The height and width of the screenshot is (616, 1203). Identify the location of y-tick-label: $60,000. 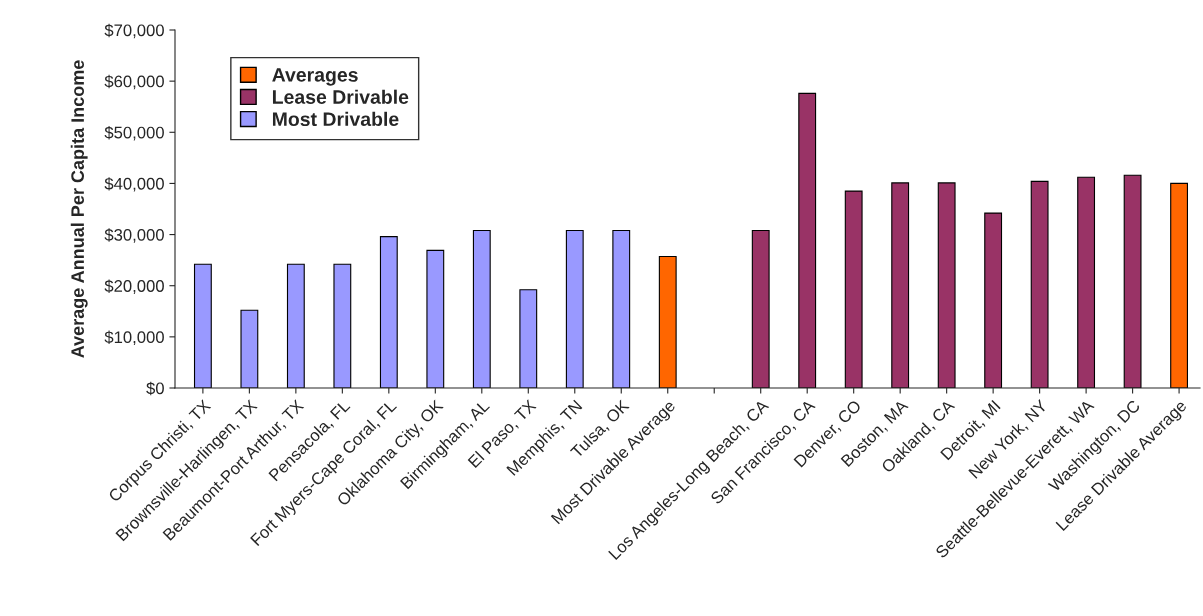
(134, 82).